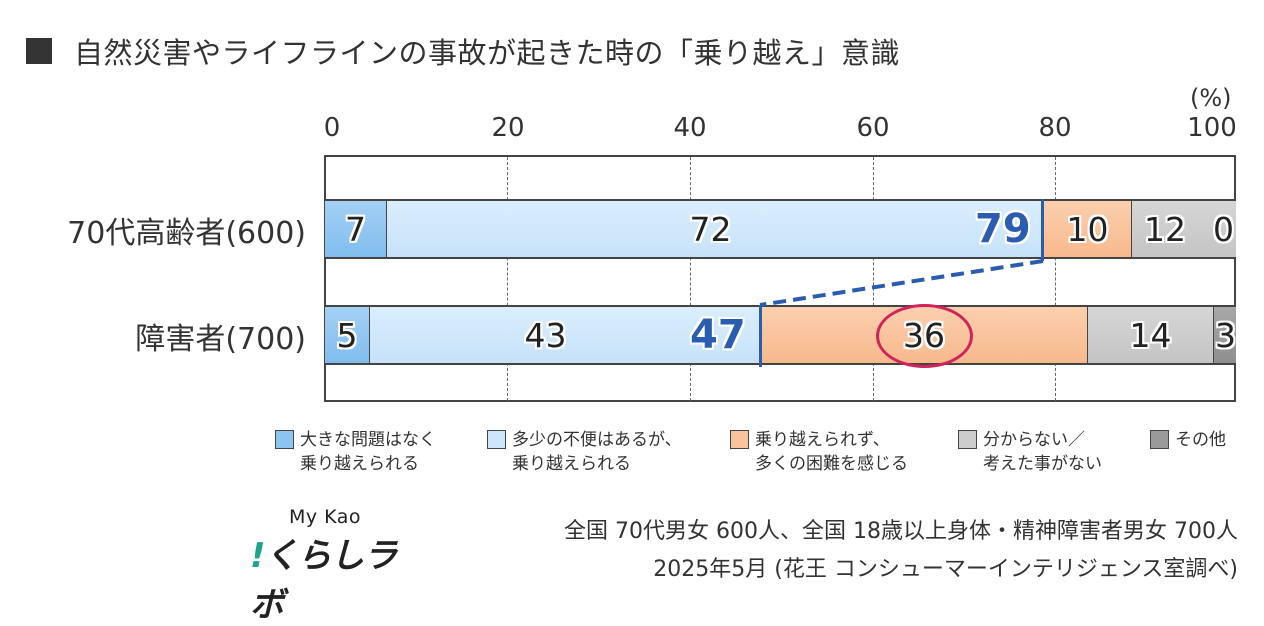 Image resolution: width=1264 pixels, height=626 pixels. I want to click on segment-value: 5, so click(347, 335).